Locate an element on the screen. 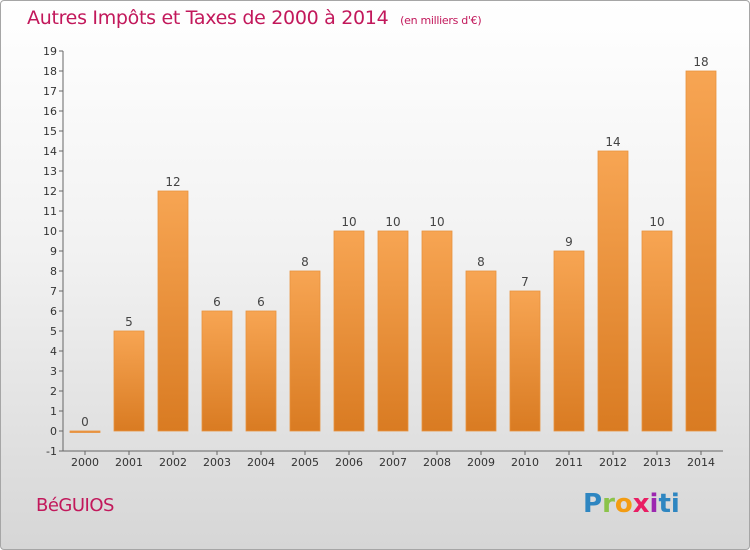 Image resolution: width=750 pixels, height=550 pixels. bar-value-label: 14 is located at coordinates (612, 142).